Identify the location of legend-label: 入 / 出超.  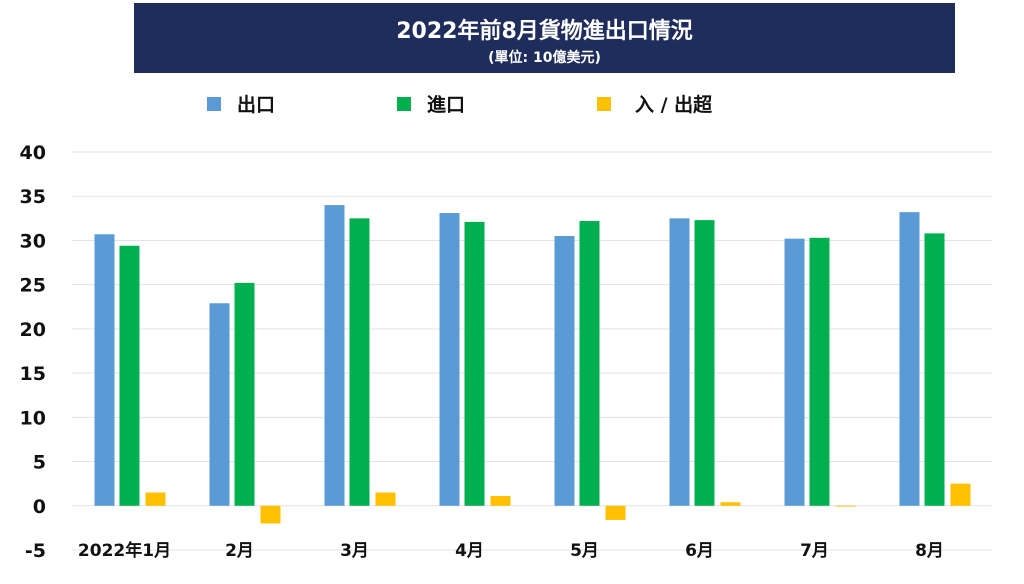
(674, 105).